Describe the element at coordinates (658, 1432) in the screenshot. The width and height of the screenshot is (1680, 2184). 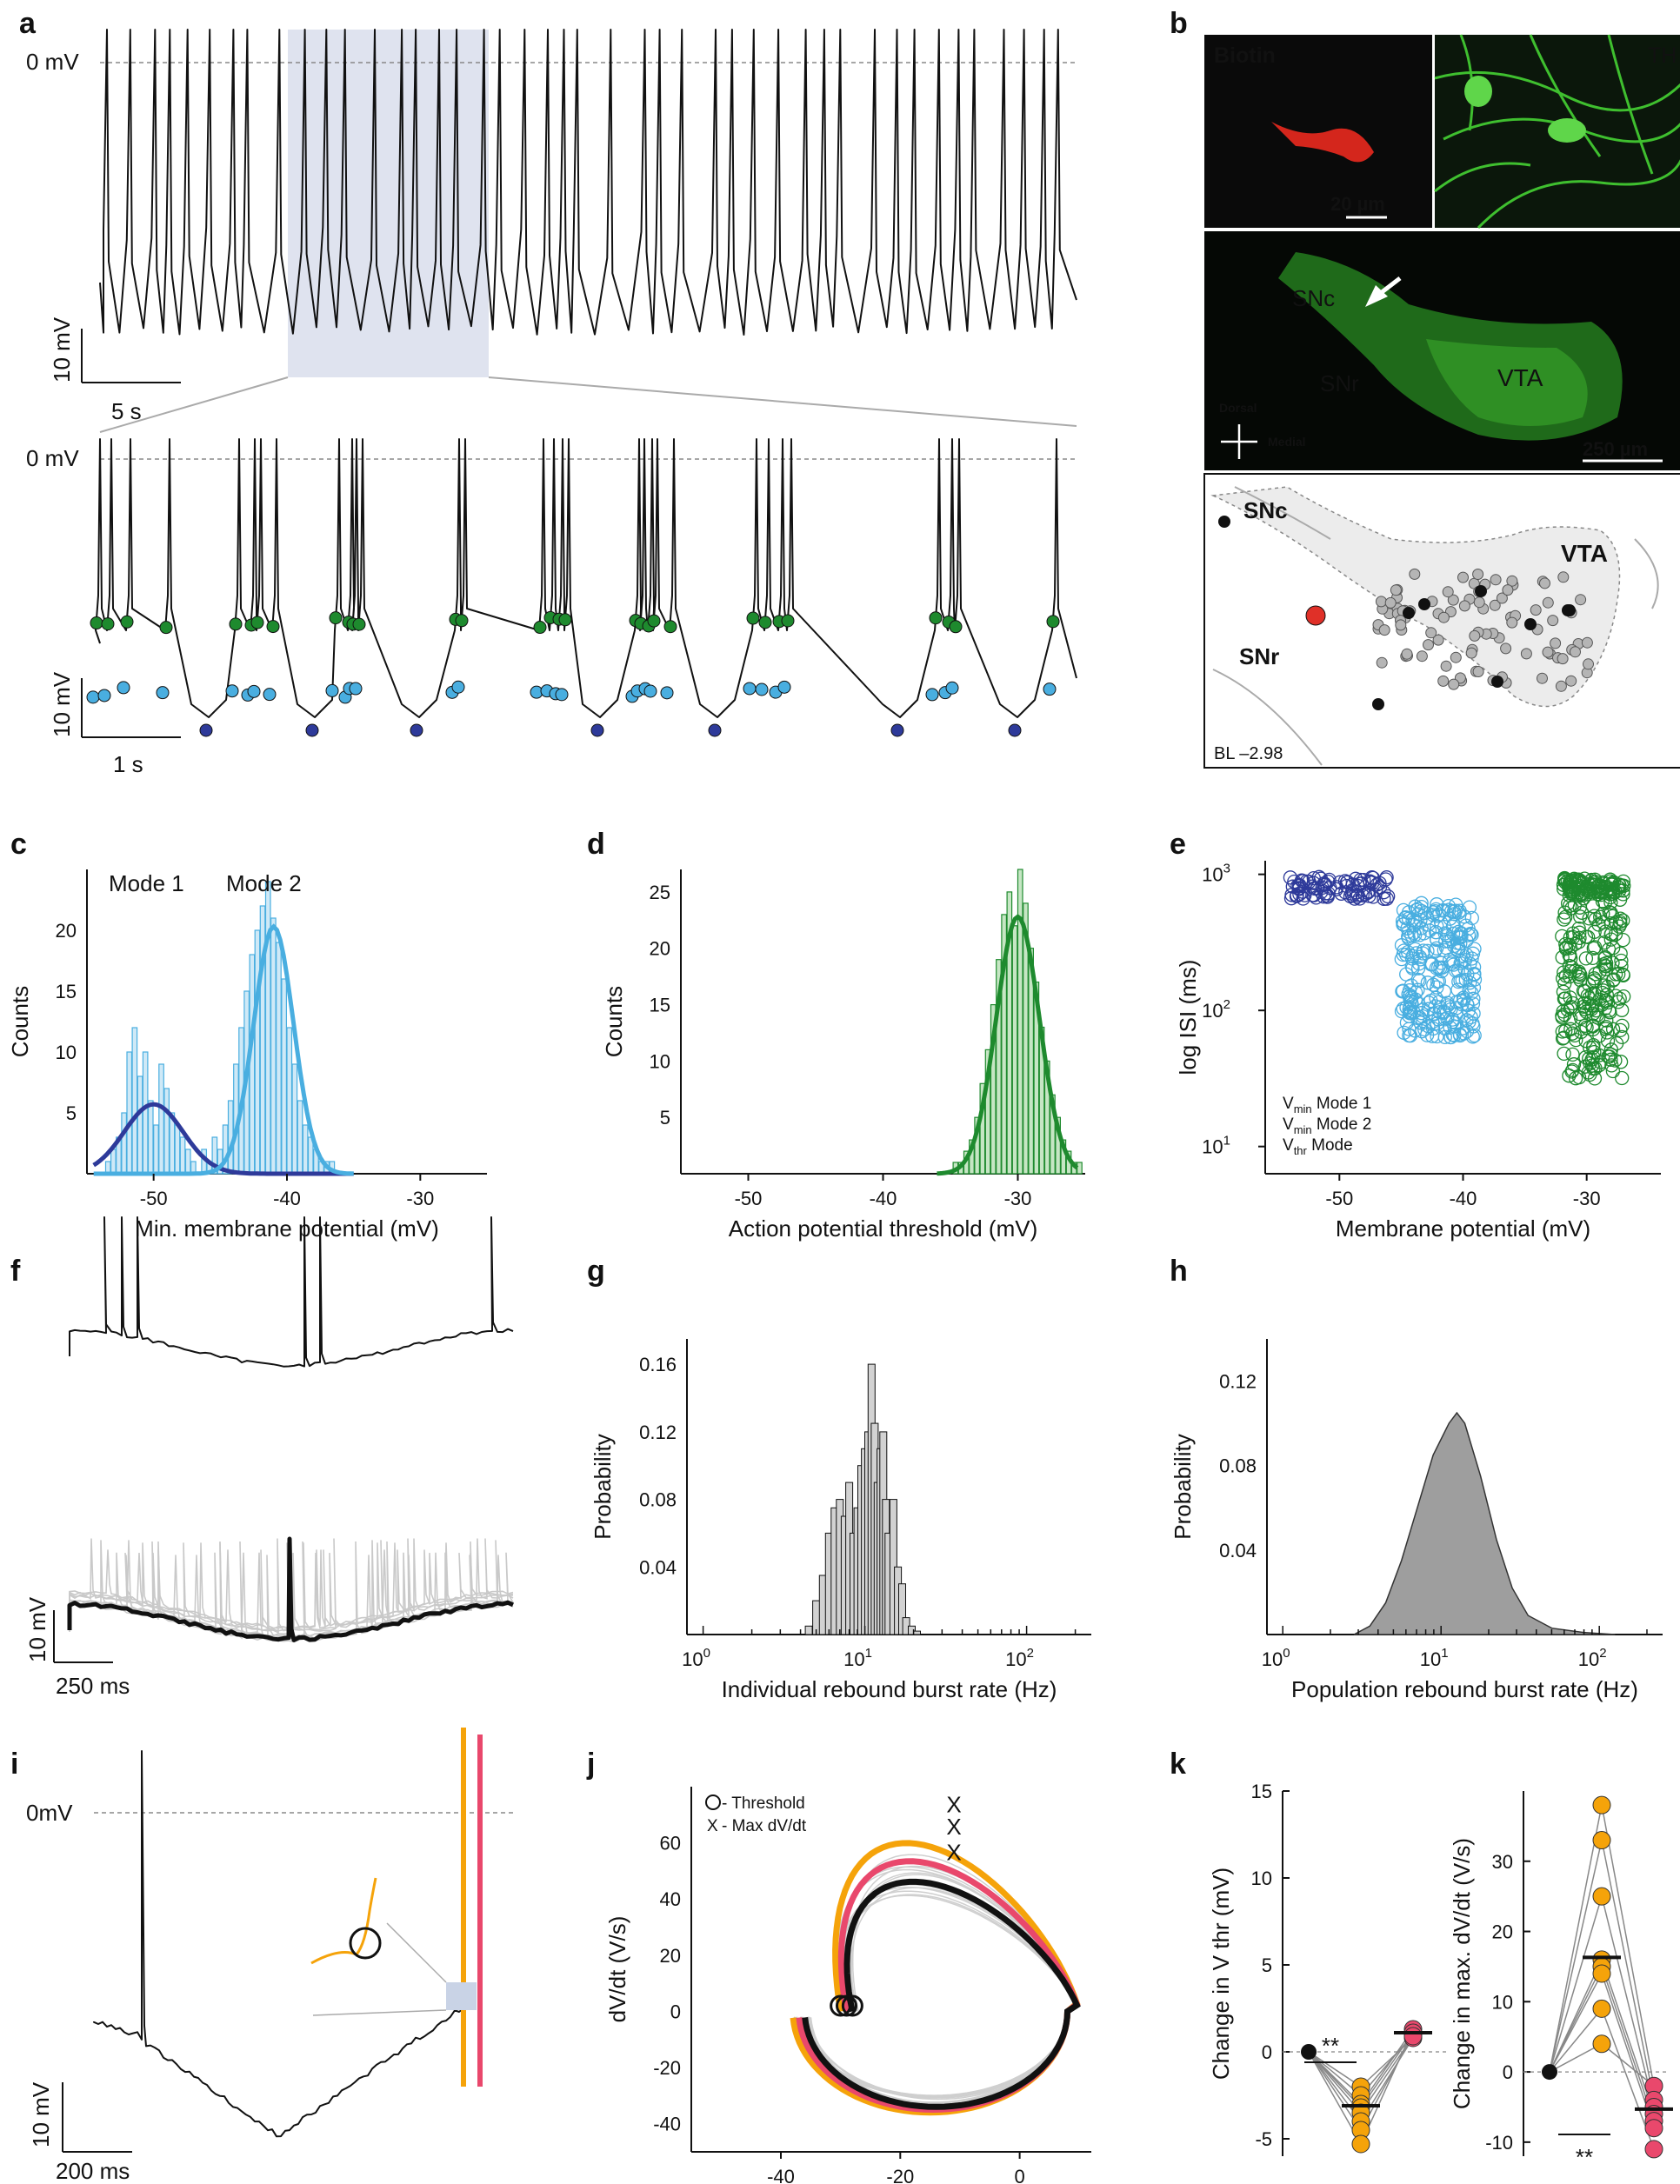
I see `y-tick-label: 0.12` at that location.